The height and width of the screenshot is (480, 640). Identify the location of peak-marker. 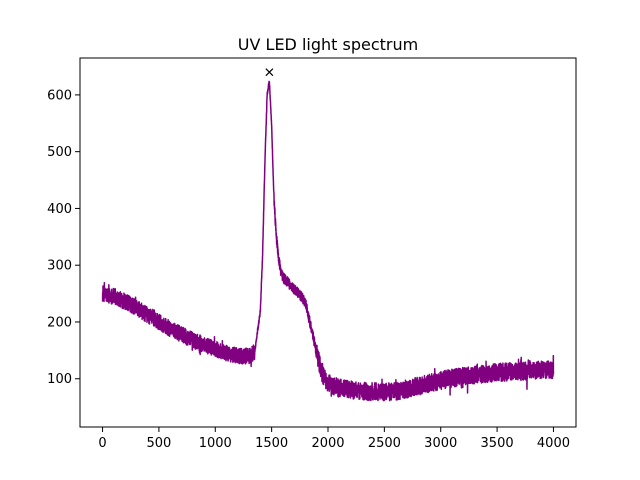
(269, 72).